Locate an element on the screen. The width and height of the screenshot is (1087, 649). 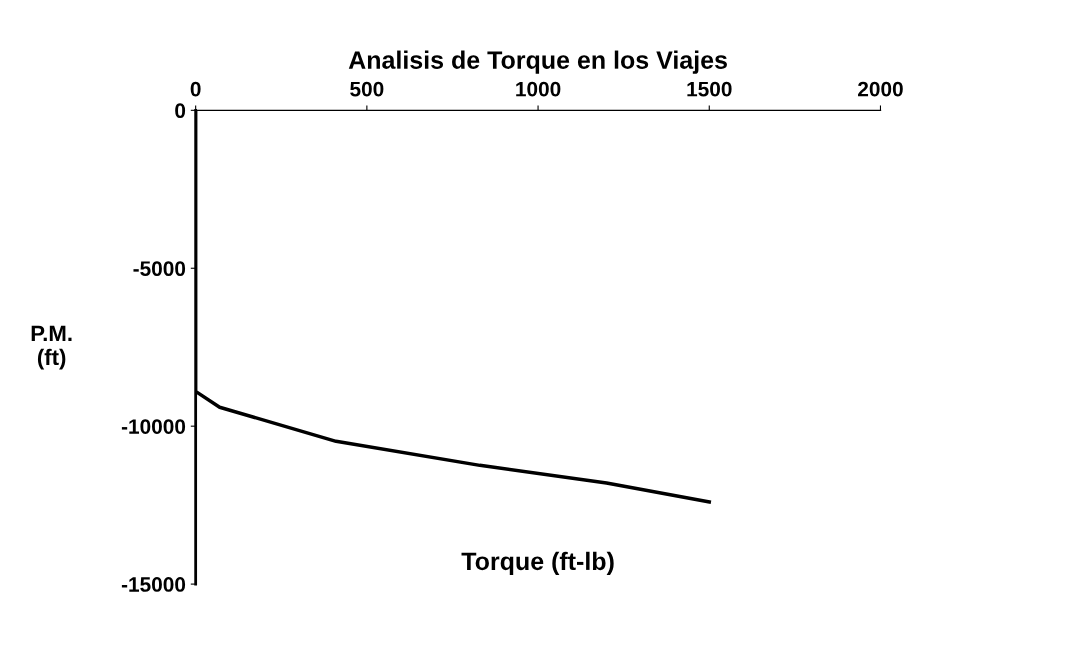
x-tick-label: 2000 is located at coordinates (880, 89).